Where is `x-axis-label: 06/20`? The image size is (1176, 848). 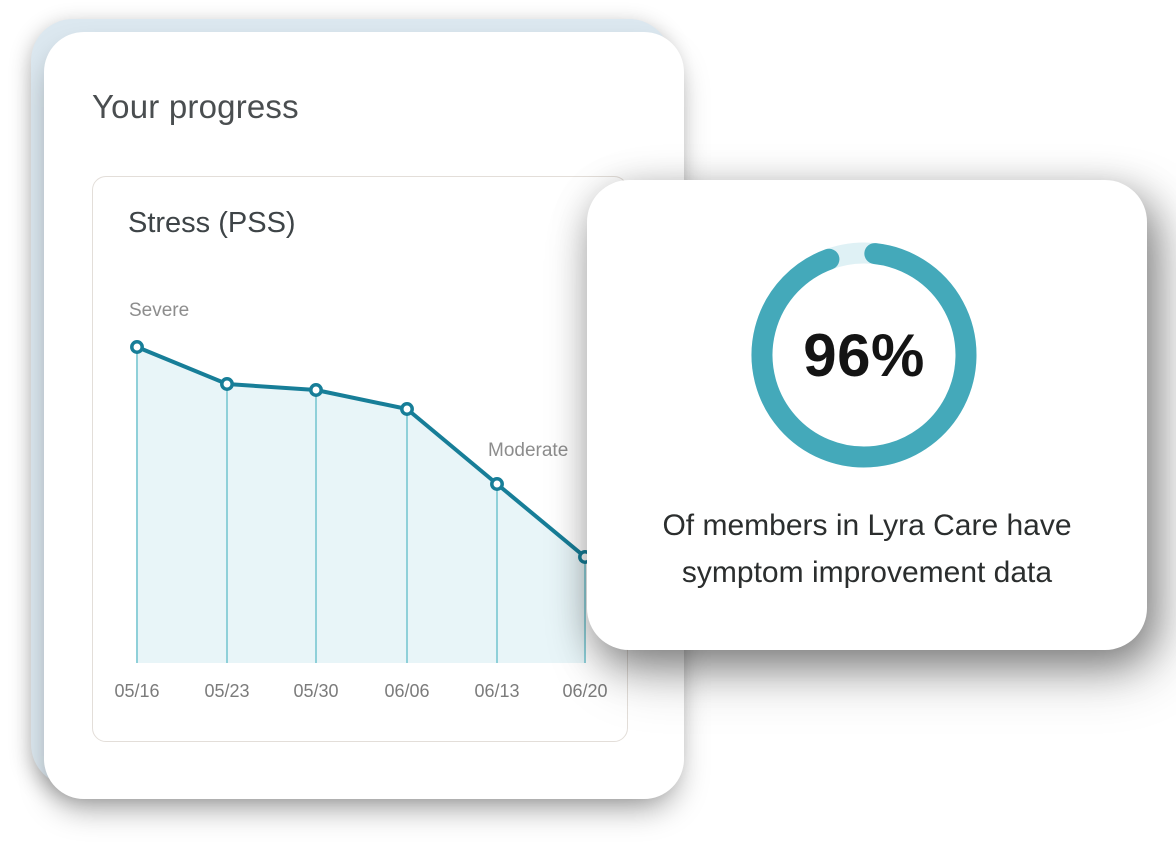
x-axis-label: 06/20 is located at coordinates (585, 691).